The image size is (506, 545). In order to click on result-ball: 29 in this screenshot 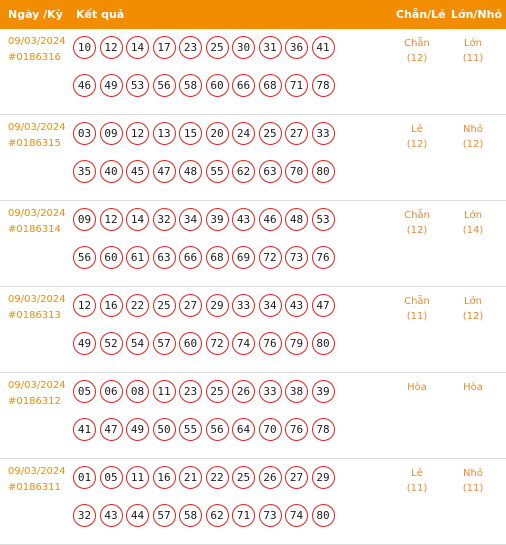, I will do `click(323, 477)`.